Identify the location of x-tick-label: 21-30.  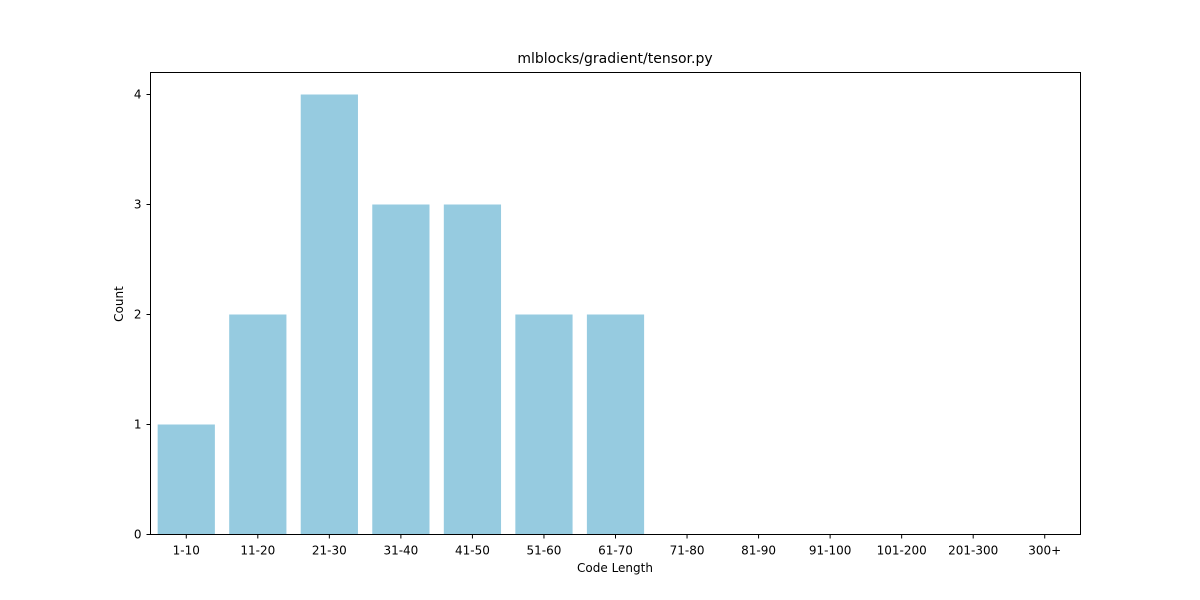
(329, 551).